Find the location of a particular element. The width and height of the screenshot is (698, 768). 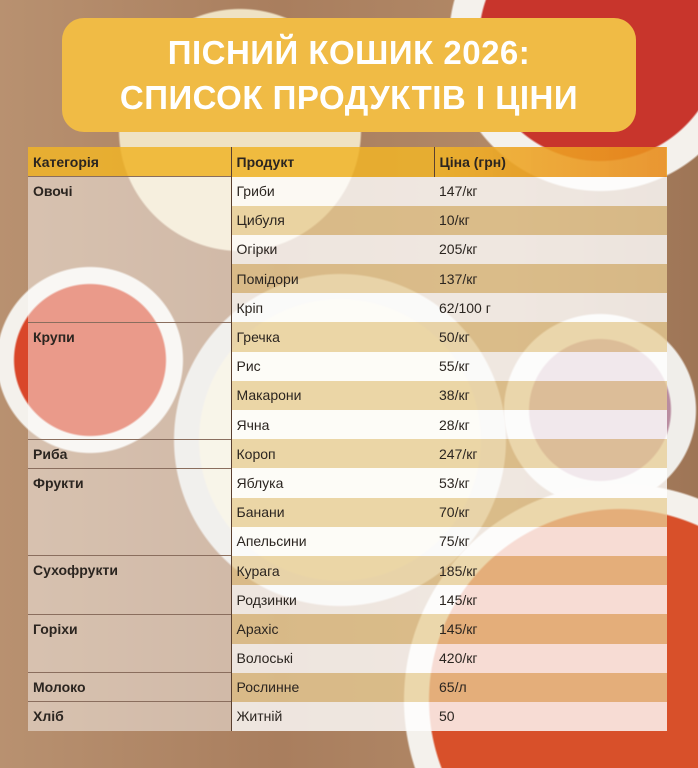

product-cell: Рис is located at coordinates (332, 366).